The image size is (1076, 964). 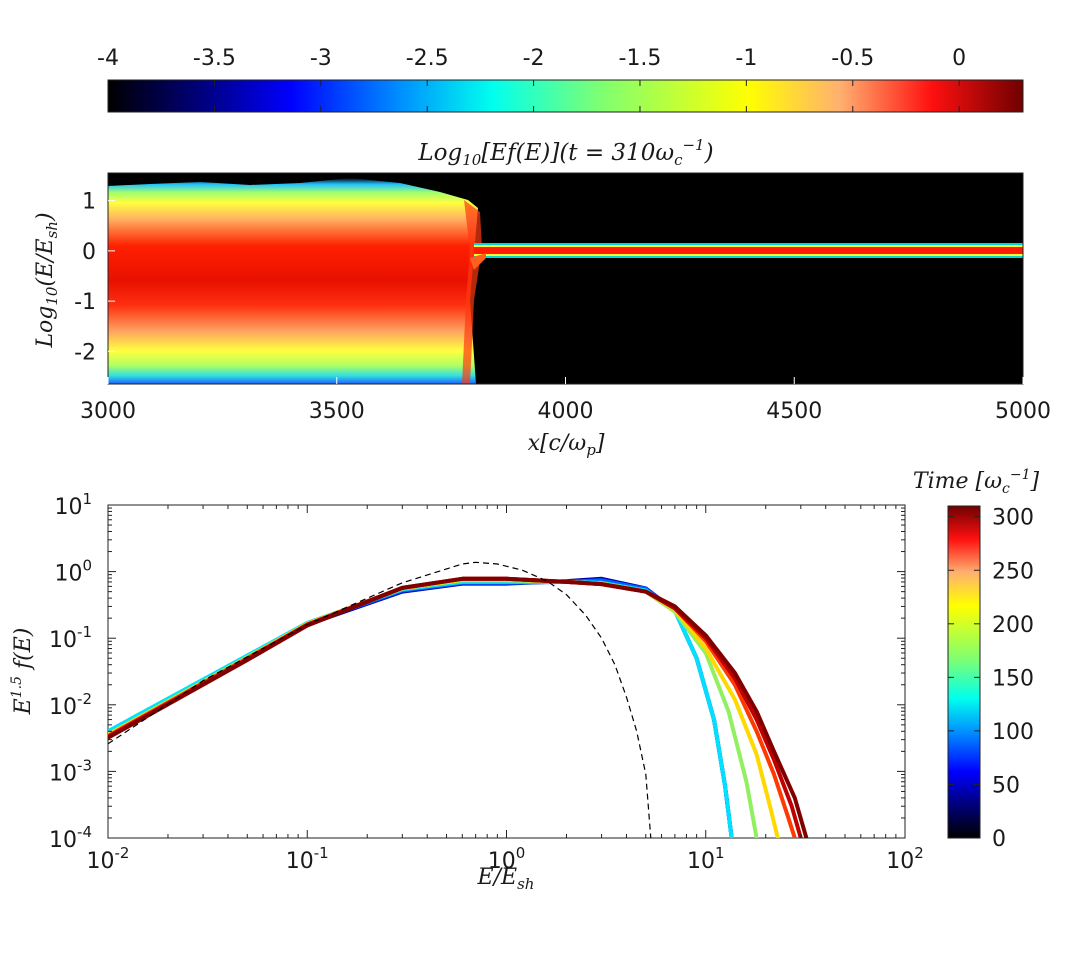 I want to click on heatmap-y-tick-label: 1, so click(x=89, y=202).